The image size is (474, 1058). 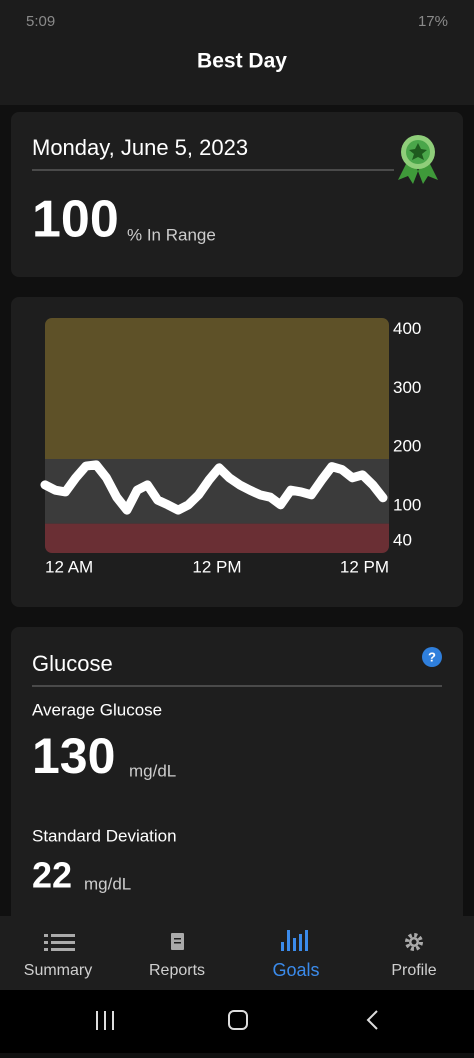 I want to click on x-tick-label: 12 AM, so click(x=69, y=566).